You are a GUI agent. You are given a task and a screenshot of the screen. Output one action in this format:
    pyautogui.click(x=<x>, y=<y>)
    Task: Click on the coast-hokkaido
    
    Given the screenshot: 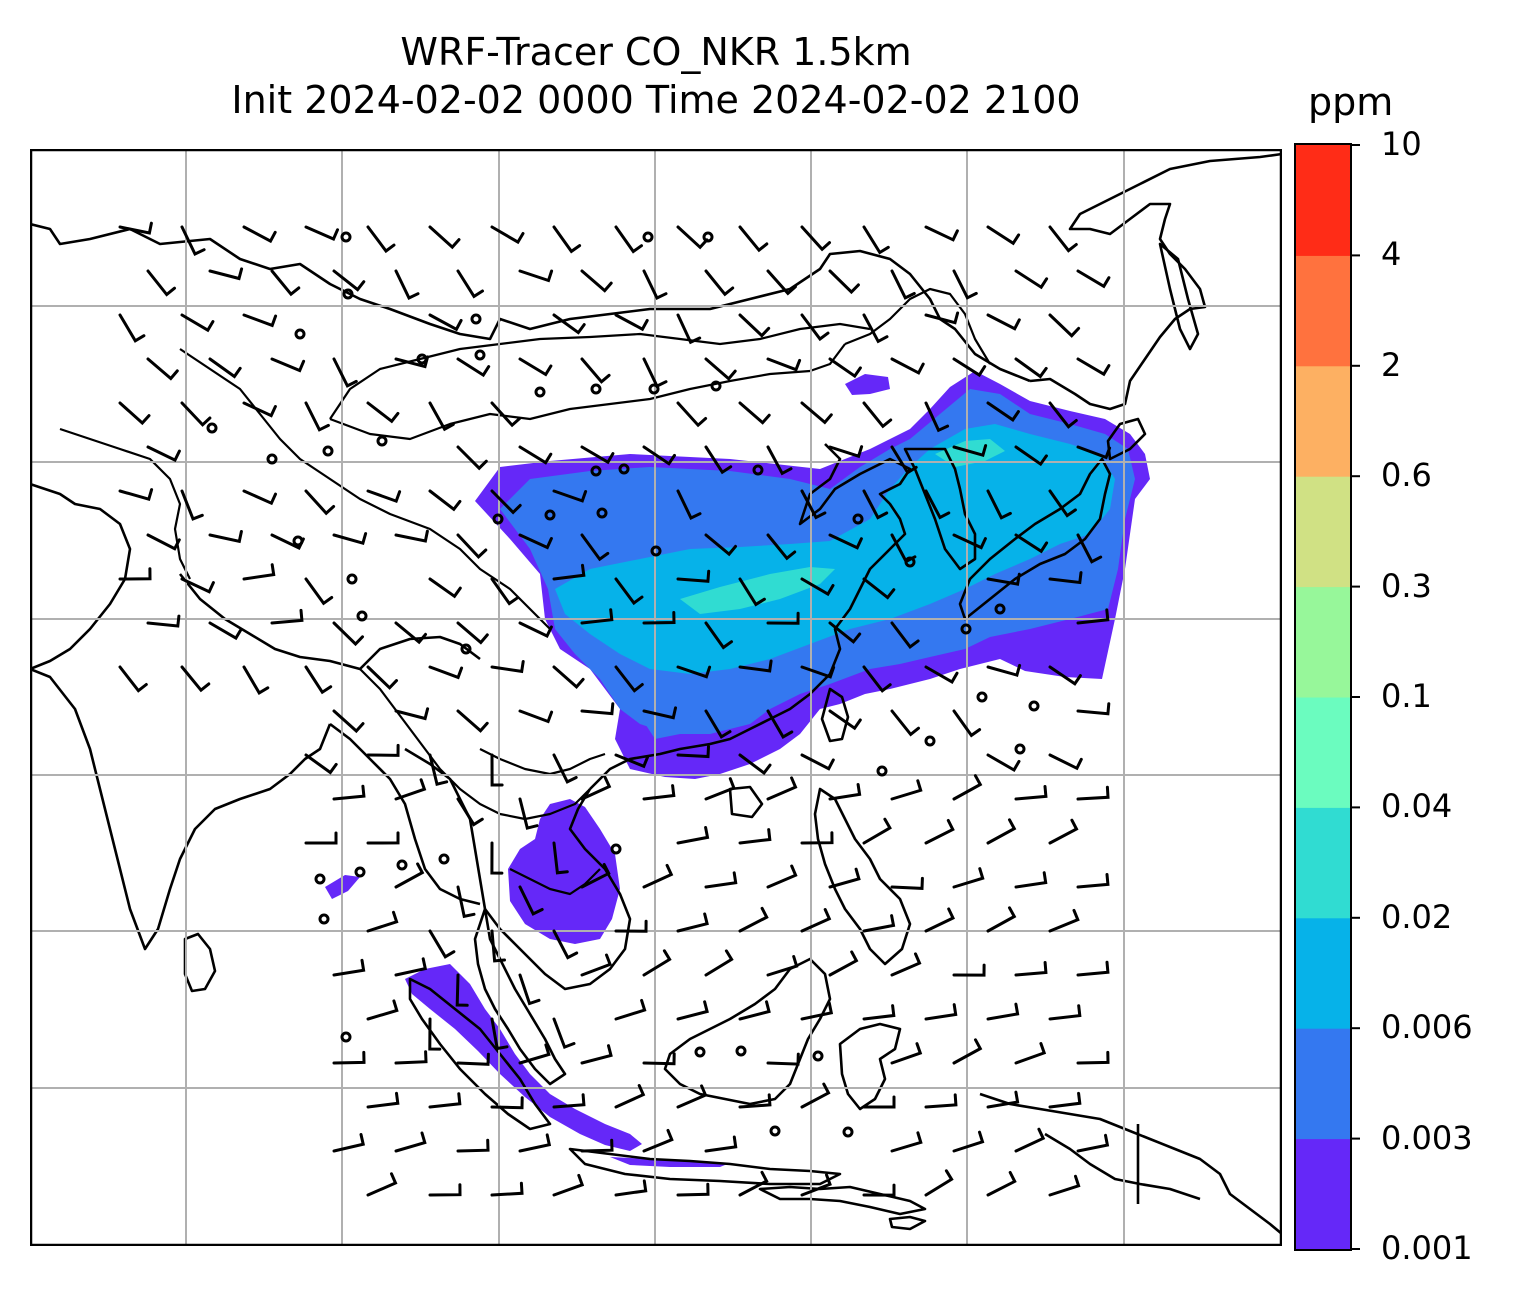 What is the action you would take?
    pyautogui.click(x=1126, y=439)
    